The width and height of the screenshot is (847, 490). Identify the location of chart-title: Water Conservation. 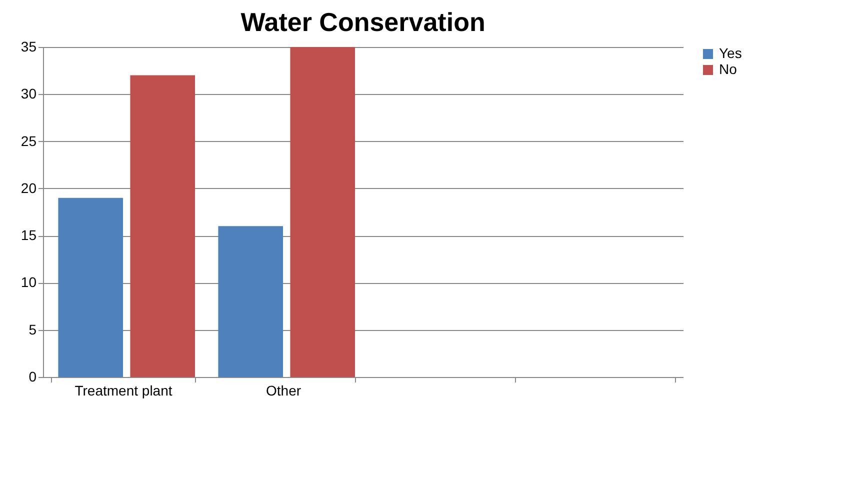
(363, 22).